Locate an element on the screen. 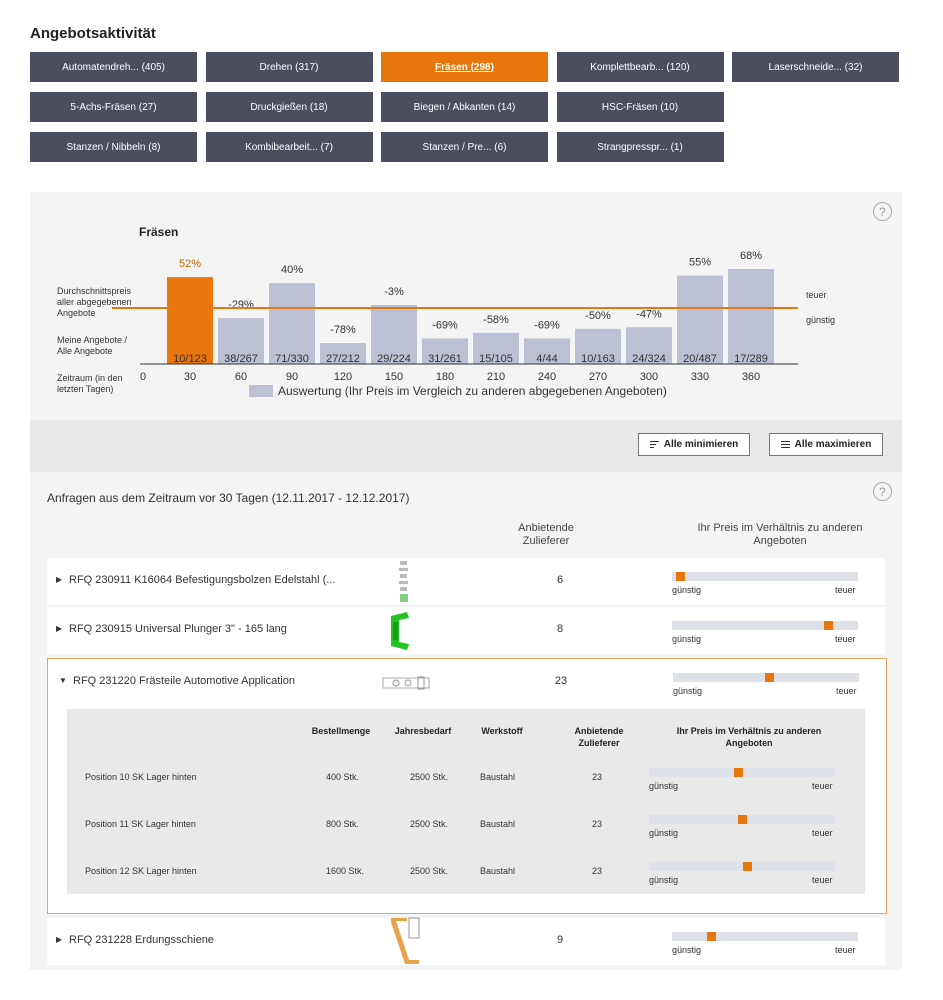  category-button: Strangpresspr... (1) is located at coordinates (640, 147).